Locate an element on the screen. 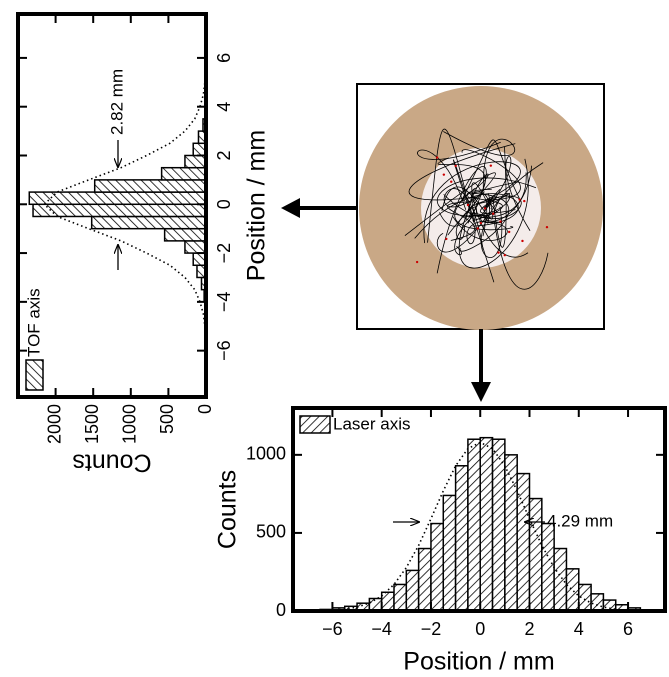 The width and height of the screenshot is (669, 677). annotation: 4.29 mm is located at coordinates (580, 520).